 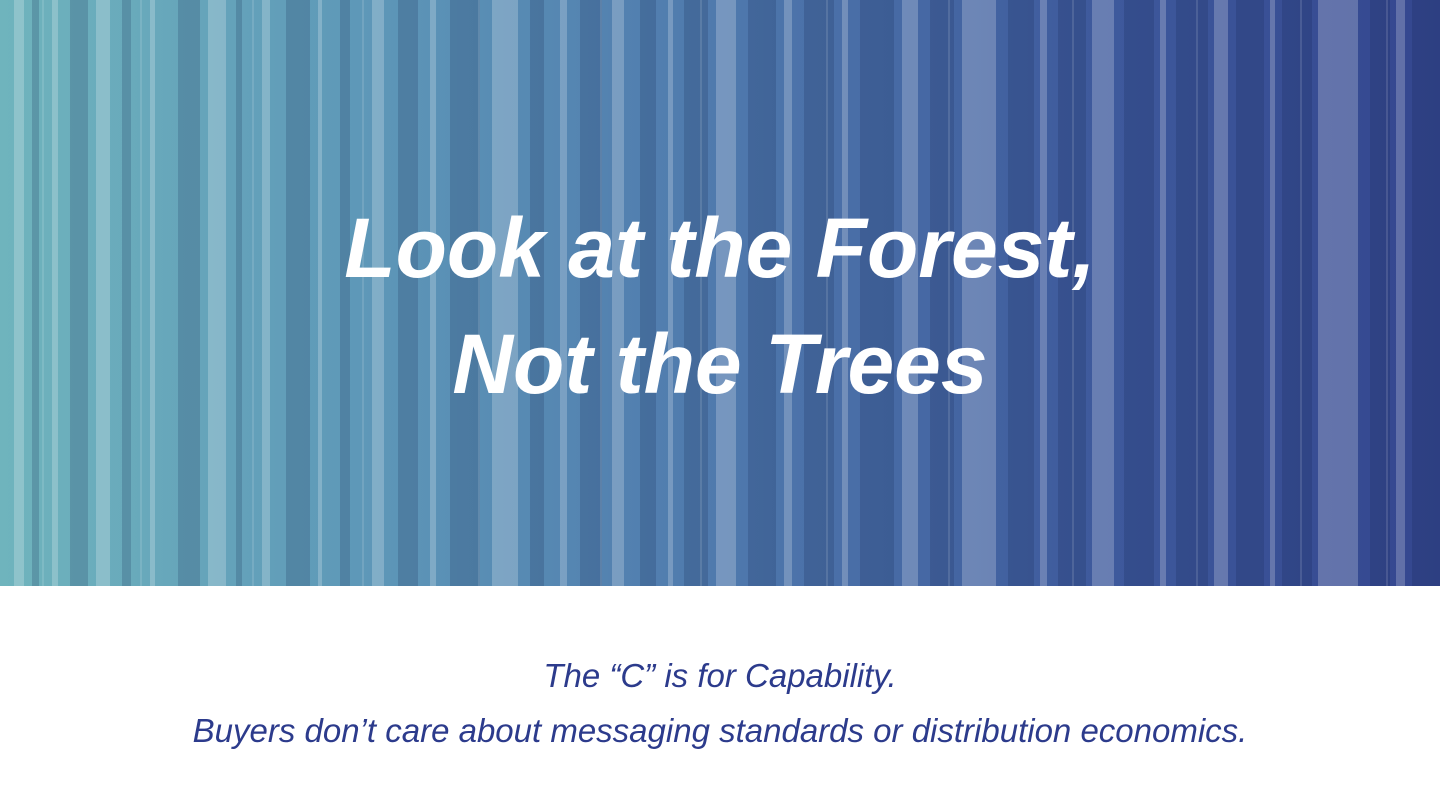 What do you see at coordinates (720, 675) in the screenshot?
I see `caption-line-1: The “C” is for Capability.` at bounding box center [720, 675].